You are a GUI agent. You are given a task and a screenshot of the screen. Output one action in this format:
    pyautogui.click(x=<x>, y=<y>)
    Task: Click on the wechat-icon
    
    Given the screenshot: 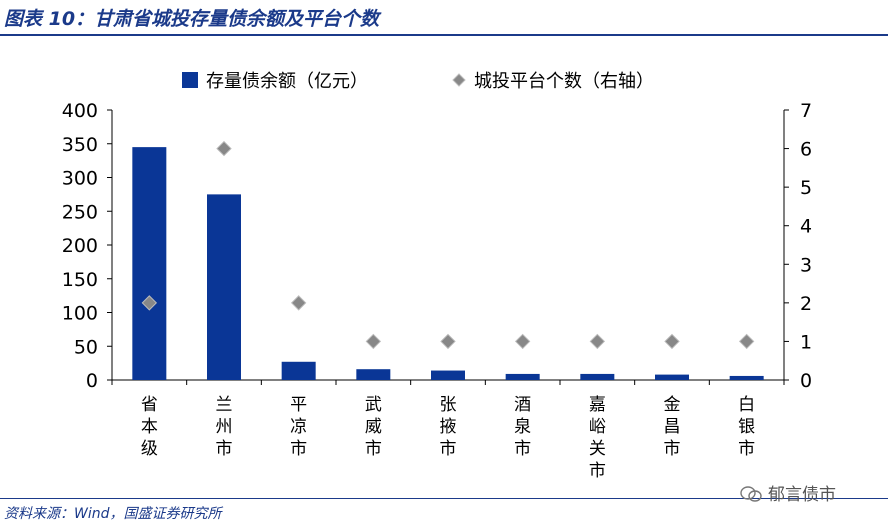 What is the action you would take?
    pyautogui.click(x=751, y=494)
    